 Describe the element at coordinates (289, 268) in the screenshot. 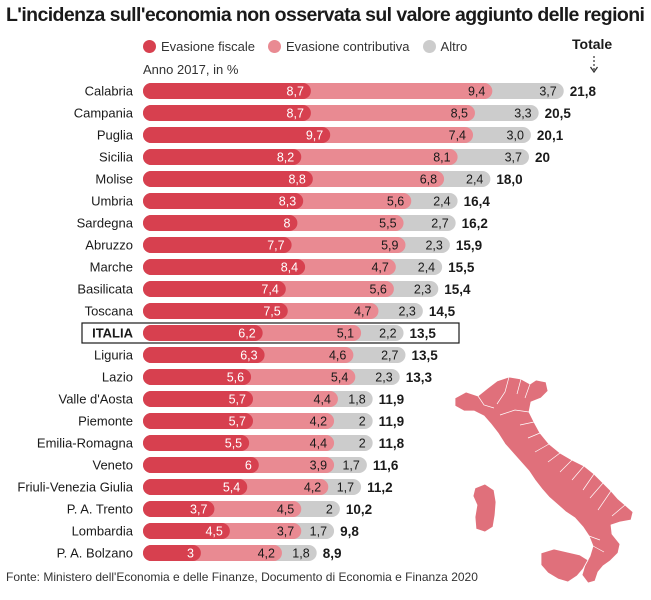

I see `value-label-fiscale-marche: 8,4` at that location.